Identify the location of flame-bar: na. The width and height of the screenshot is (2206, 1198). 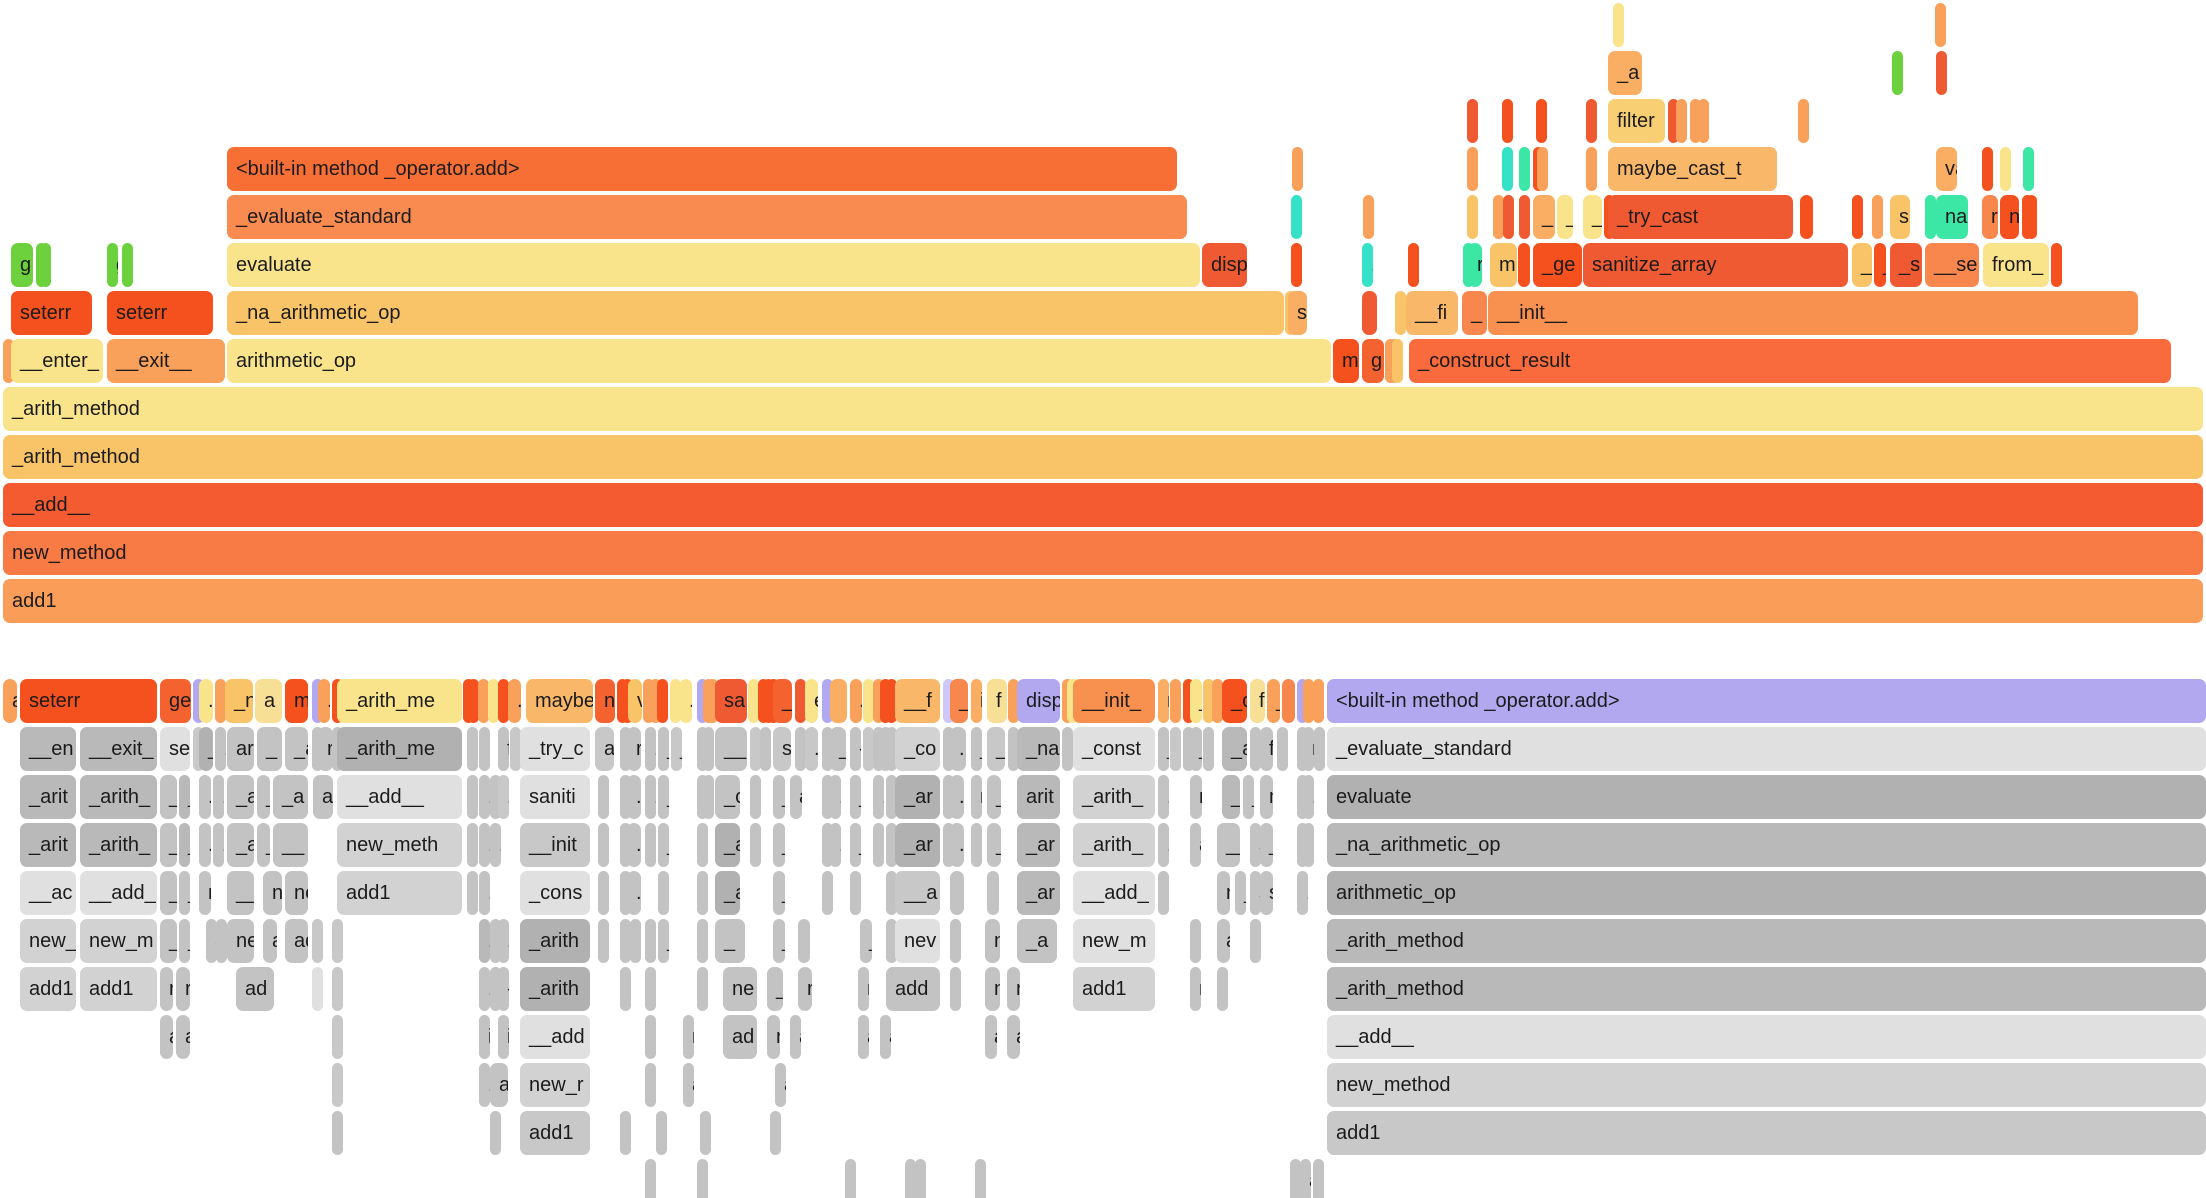
(1952, 217).